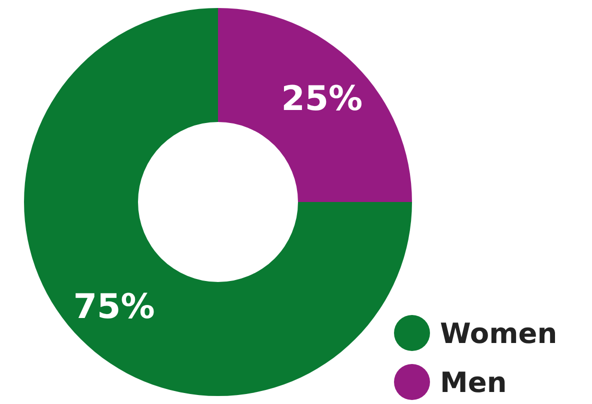  What do you see at coordinates (473, 382) in the screenshot?
I see `legend-label: Men` at bounding box center [473, 382].